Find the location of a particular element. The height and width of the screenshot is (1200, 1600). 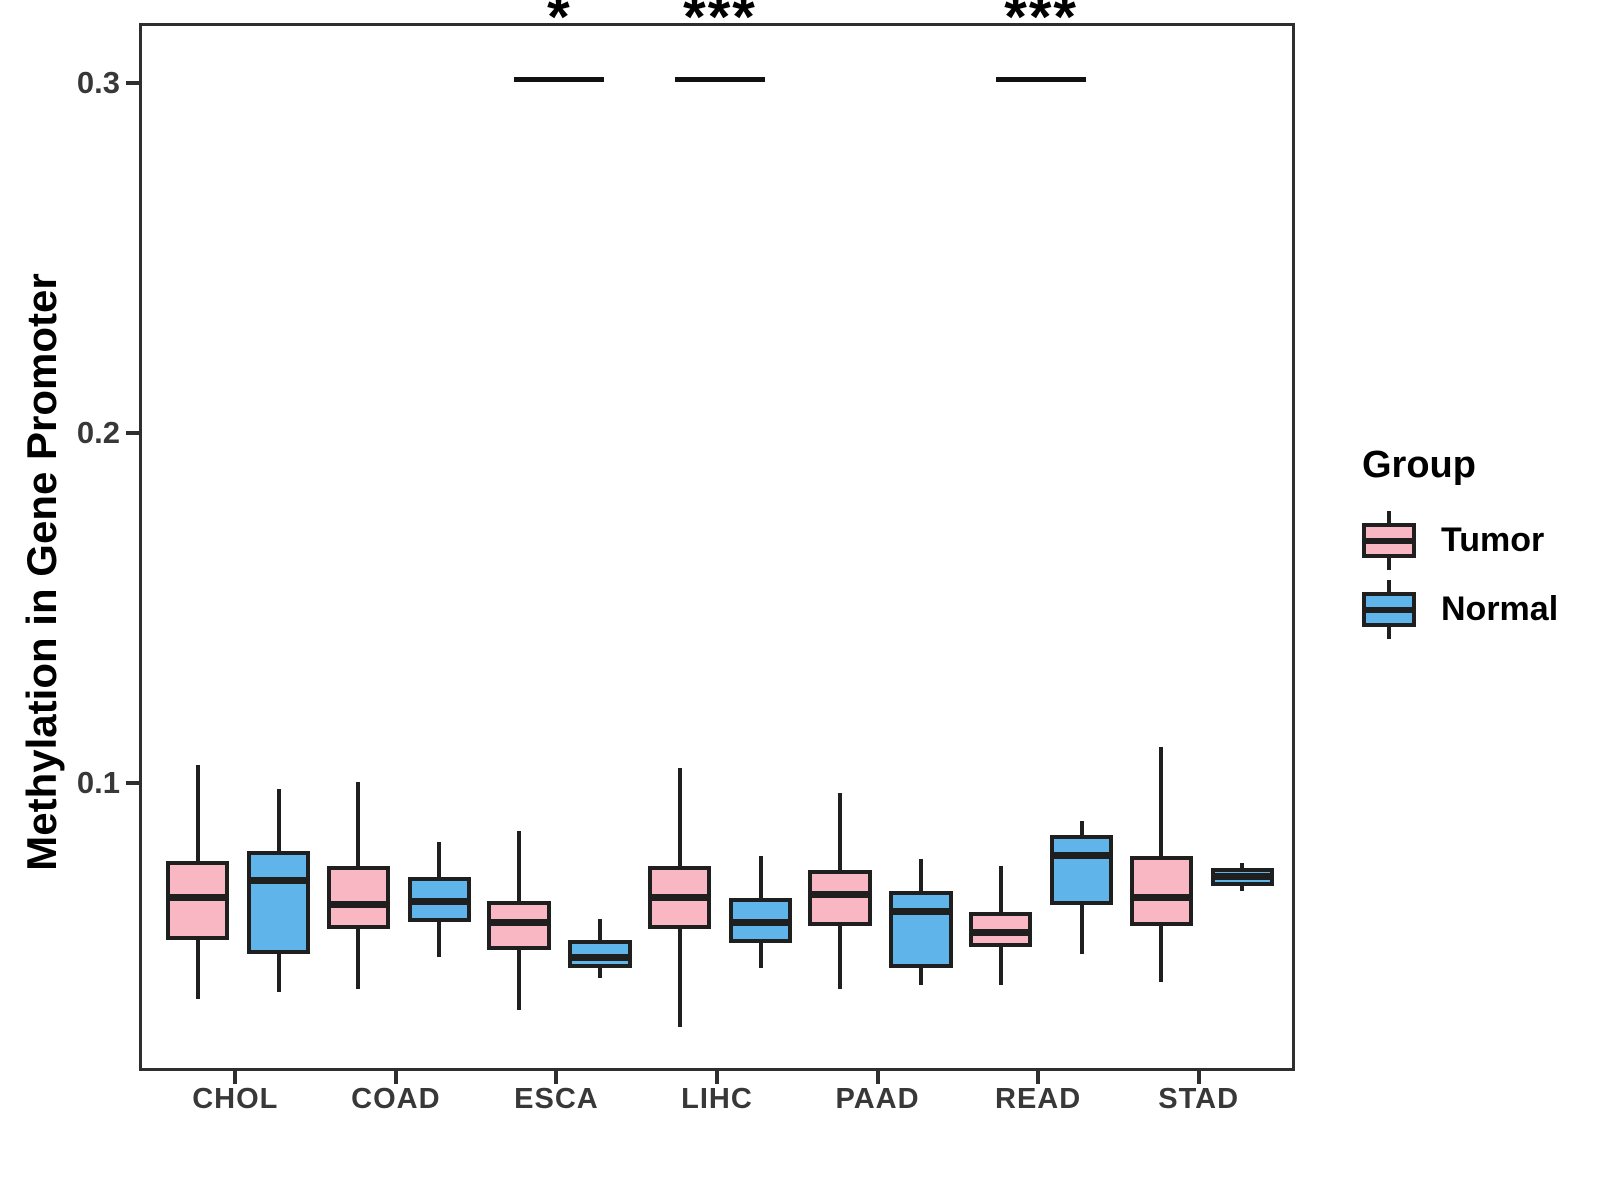

x-tick-label: LIHC is located at coordinates (717, 1099).